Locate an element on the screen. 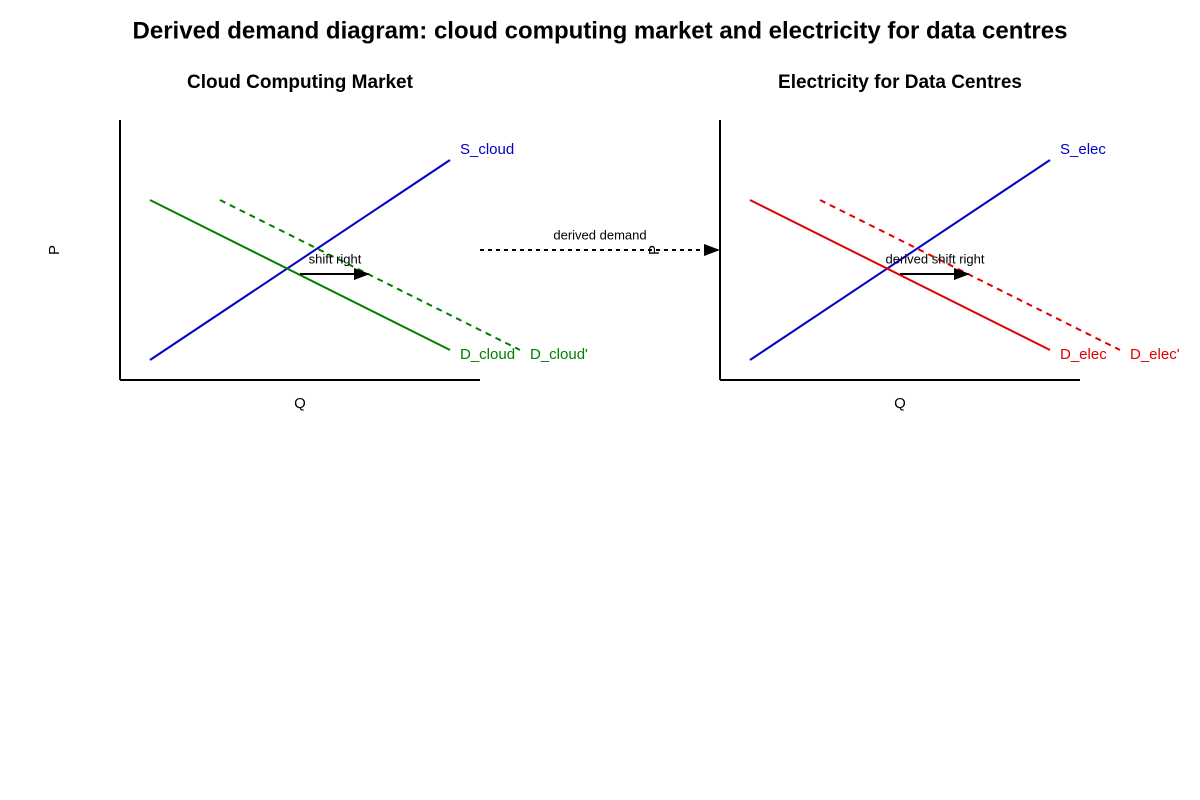 This screenshot has width=1200, height=800. line-label: S_cloud is located at coordinates (487, 149).